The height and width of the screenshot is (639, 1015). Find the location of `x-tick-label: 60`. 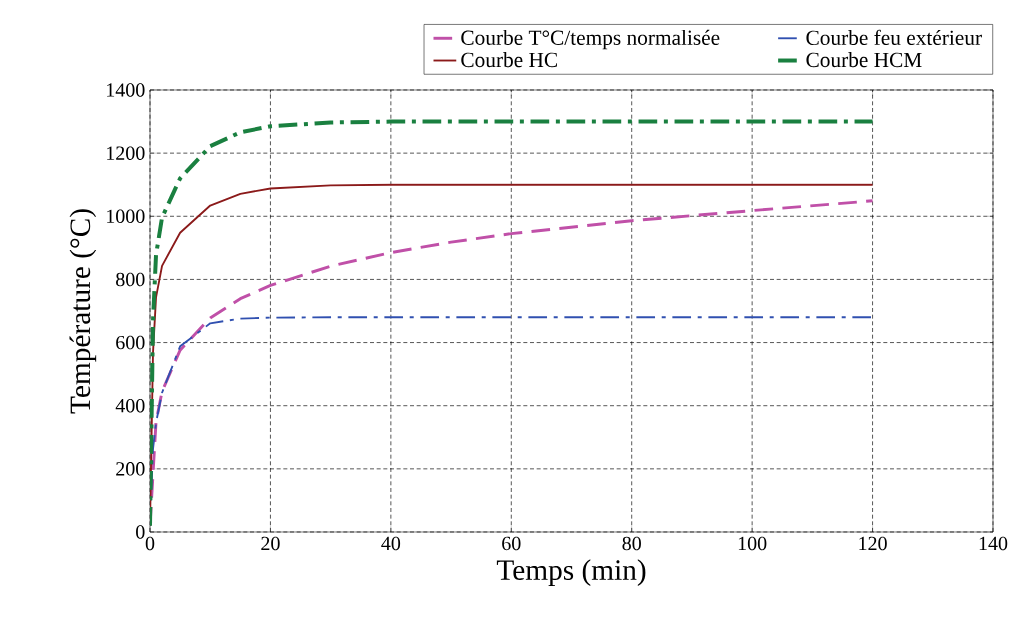

x-tick-label: 60 is located at coordinates (511, 543).